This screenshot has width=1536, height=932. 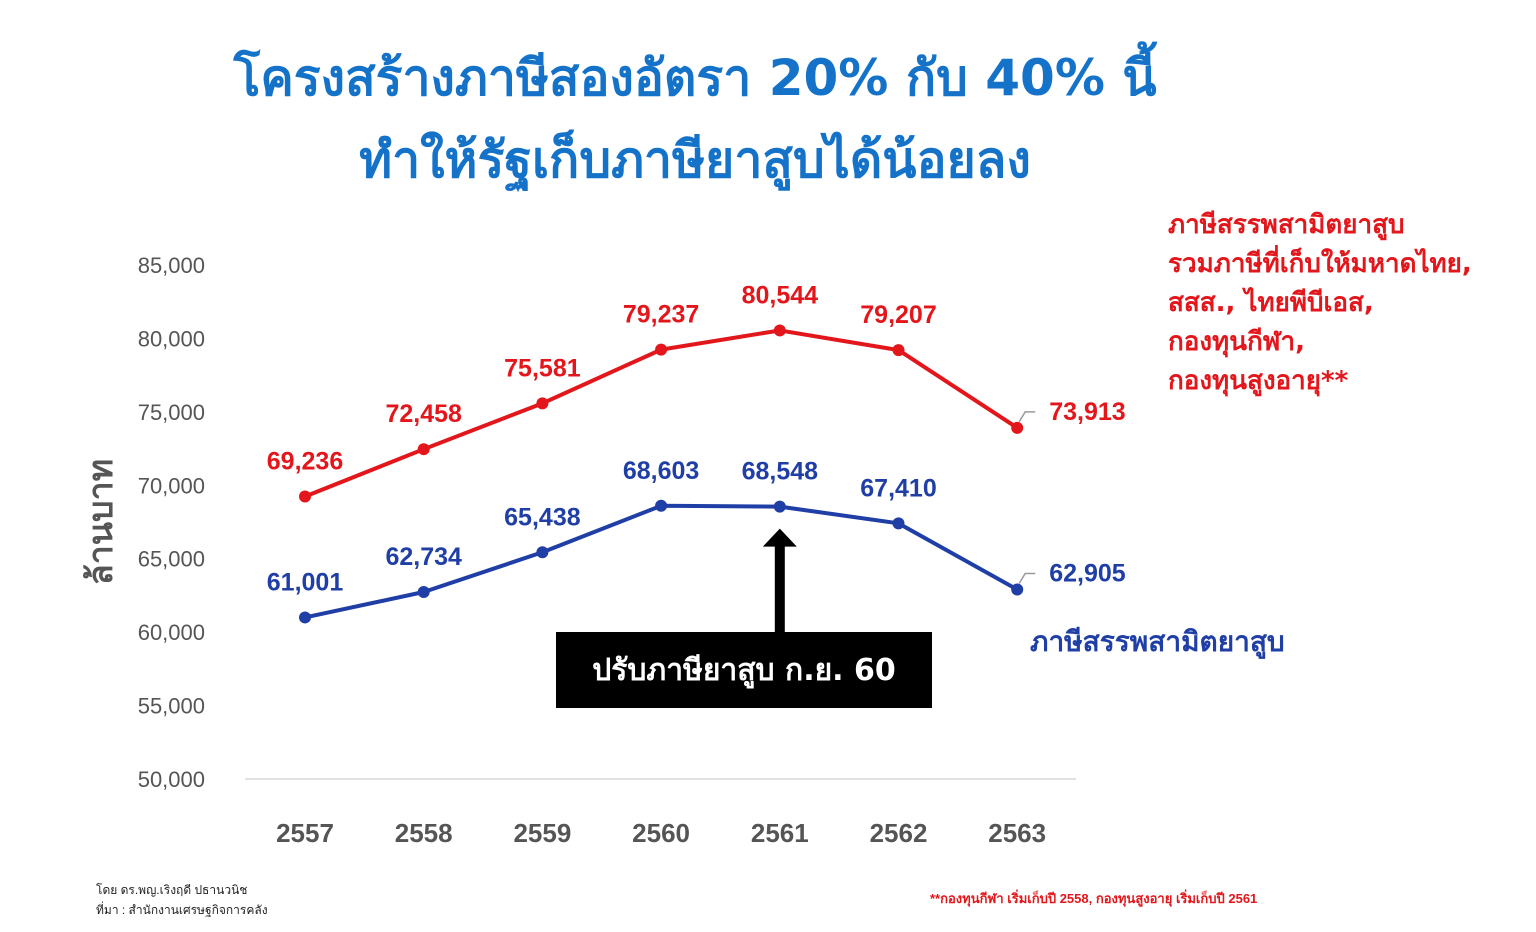 What do you see at coordinates (171, 338) in the screenshot?
I see `y-tick-label: 80,000` at bounding box center [171, 338].